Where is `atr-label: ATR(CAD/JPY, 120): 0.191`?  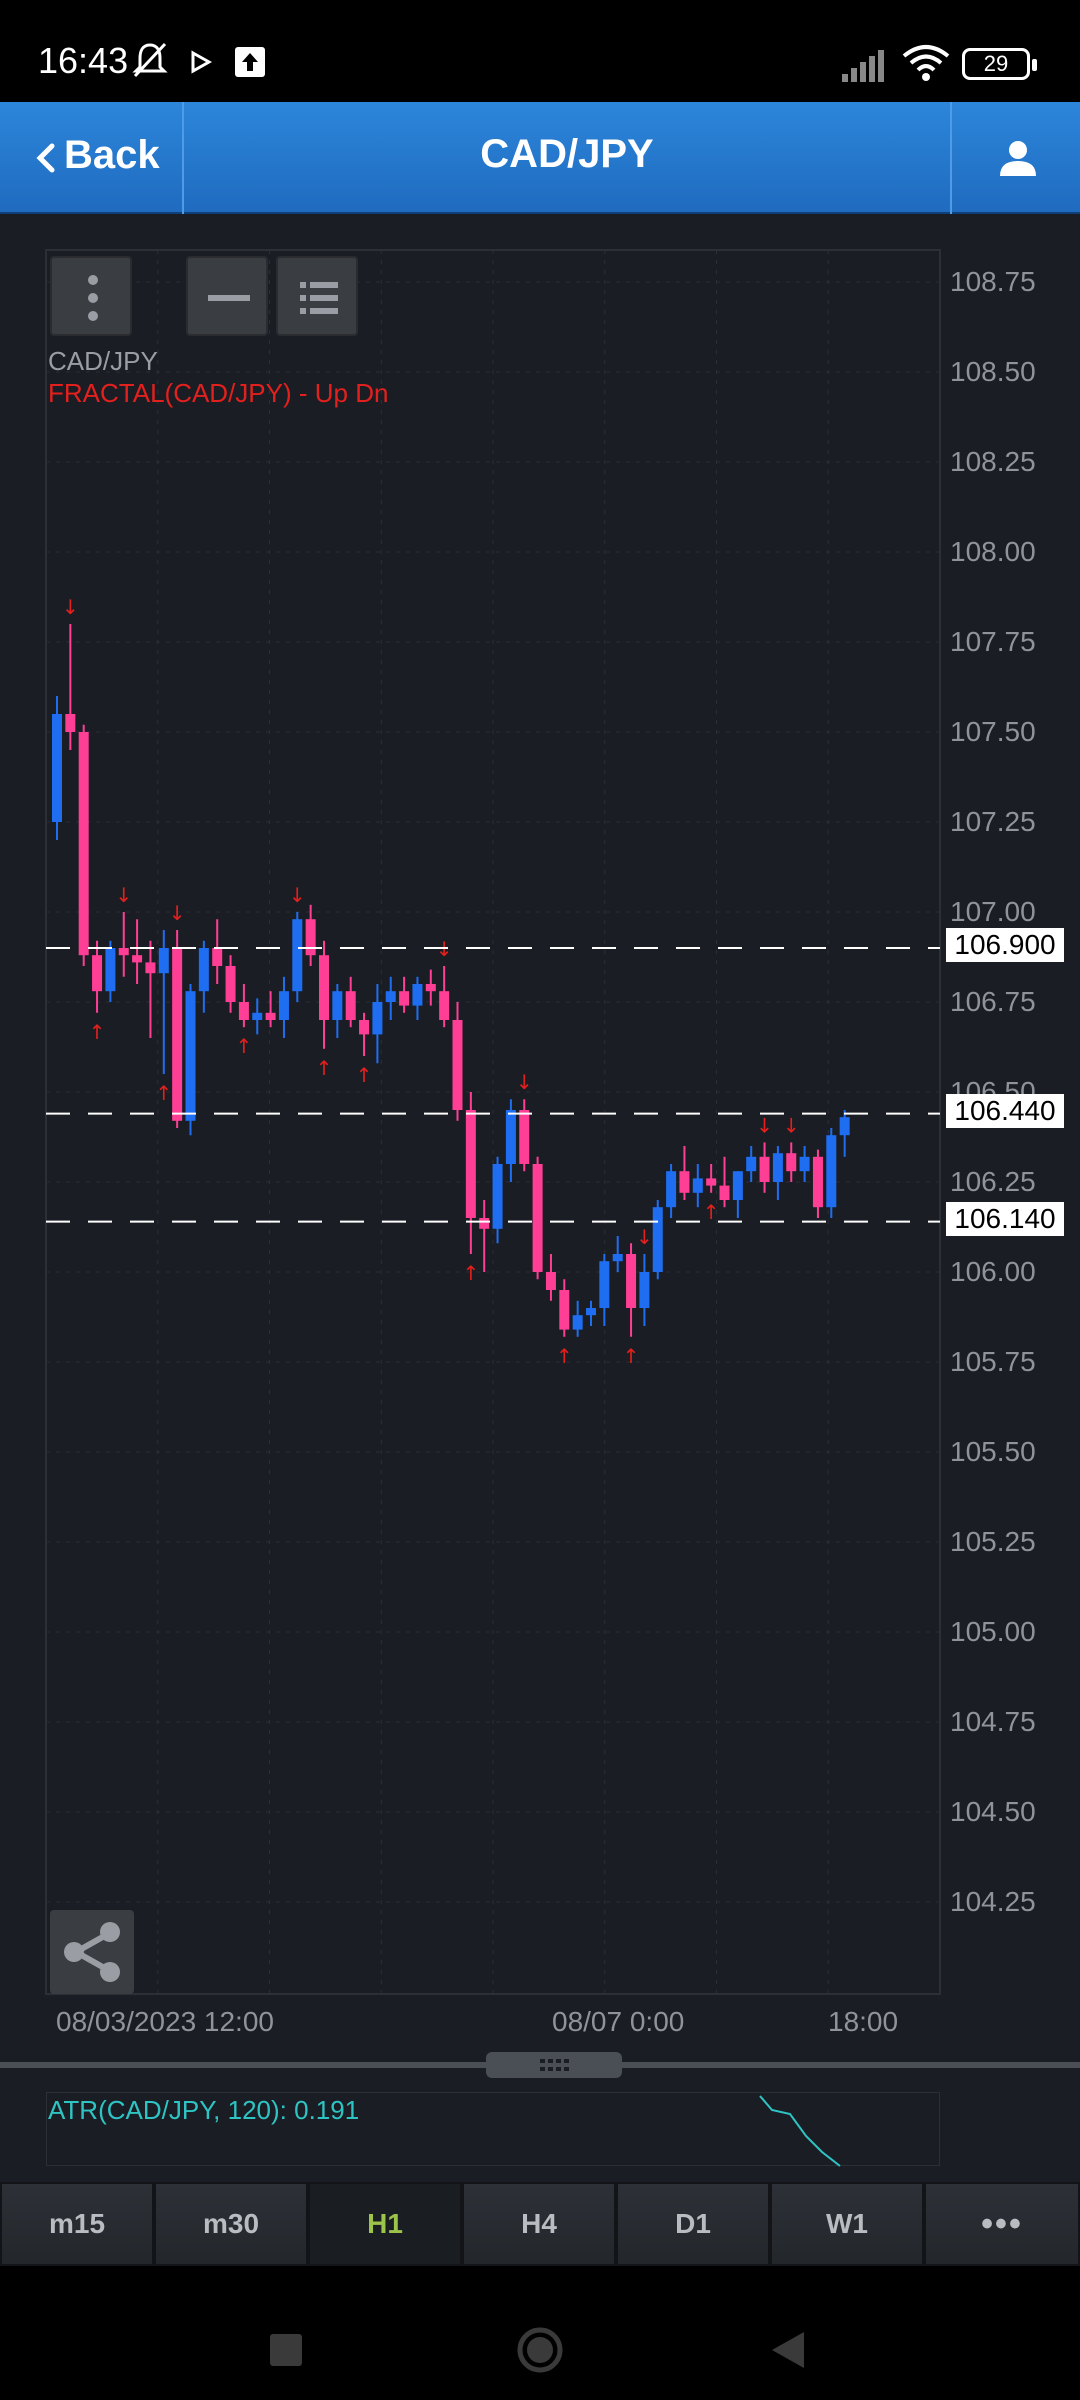 atr-label: ATR(CAD/JPY, 120): 0.191 is located at coordinates (204, 2110).